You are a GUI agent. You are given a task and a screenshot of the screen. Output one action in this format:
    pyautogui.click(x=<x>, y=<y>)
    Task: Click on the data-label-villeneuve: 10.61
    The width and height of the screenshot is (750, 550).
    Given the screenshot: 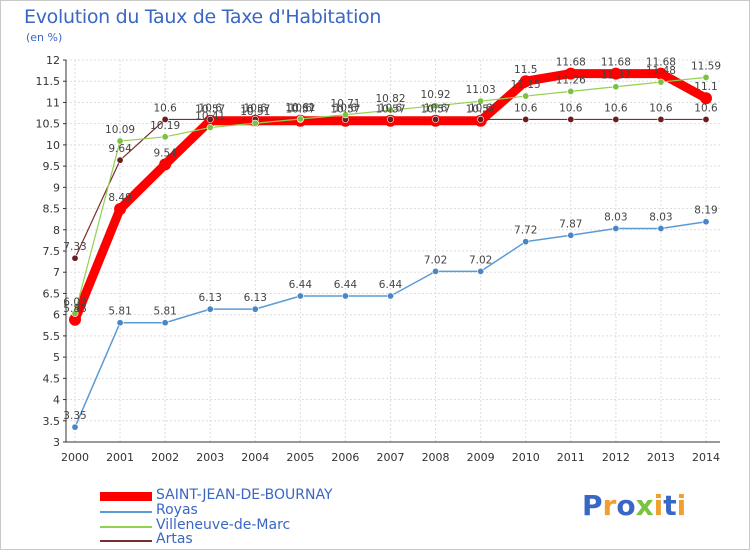 What is the action you would take?
    pyautogui.click(x=300, y=108)
    